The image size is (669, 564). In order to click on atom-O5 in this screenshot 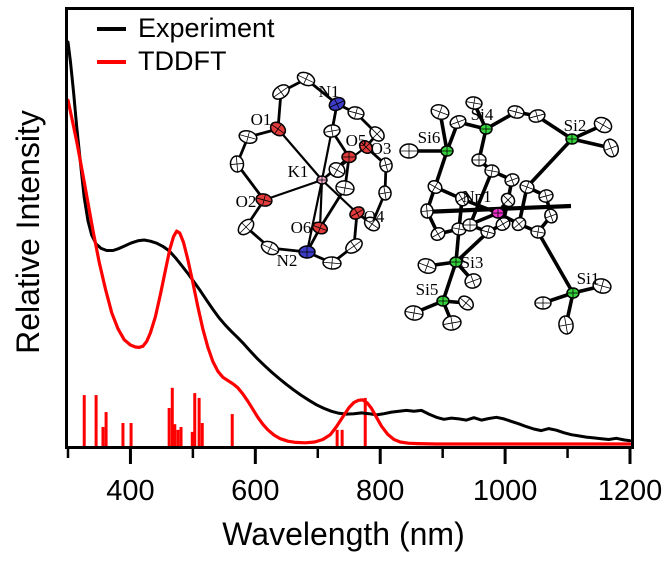, I will do `click(349, 157)`.